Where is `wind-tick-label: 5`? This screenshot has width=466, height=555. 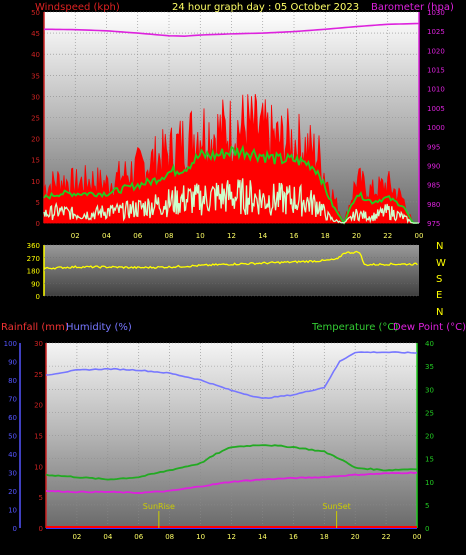 wind-tick-label: 5 is located at coordinates (38, 203).